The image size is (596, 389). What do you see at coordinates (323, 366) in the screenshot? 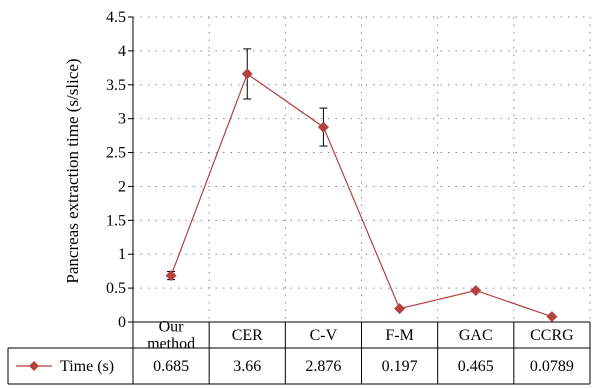
I see `table-cell-value: 2.876` at bounding box center [323, 366].